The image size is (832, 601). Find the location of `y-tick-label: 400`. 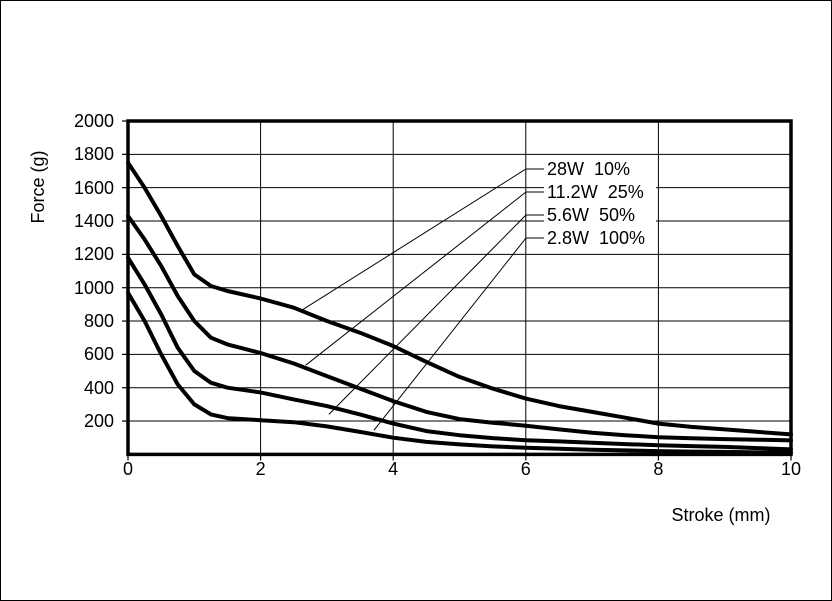

y-tick-label: 400 is located at coordinates (98, 387).